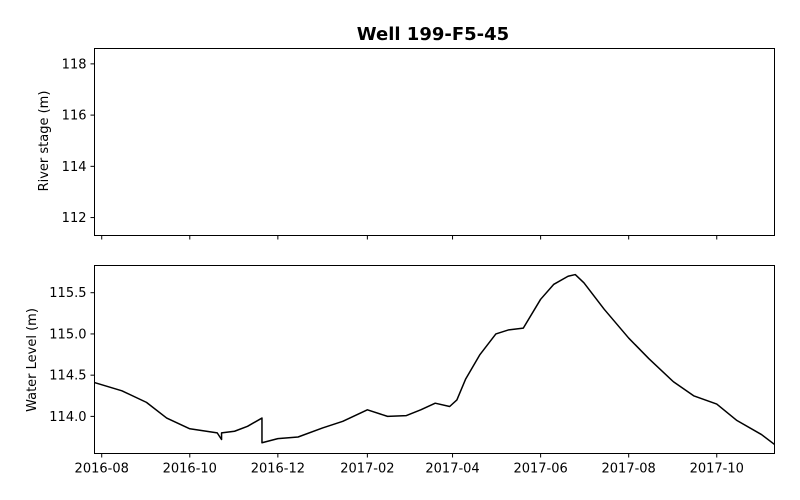  I want to click on water-level-xtick-label: 2017-08, so click(629, 469).